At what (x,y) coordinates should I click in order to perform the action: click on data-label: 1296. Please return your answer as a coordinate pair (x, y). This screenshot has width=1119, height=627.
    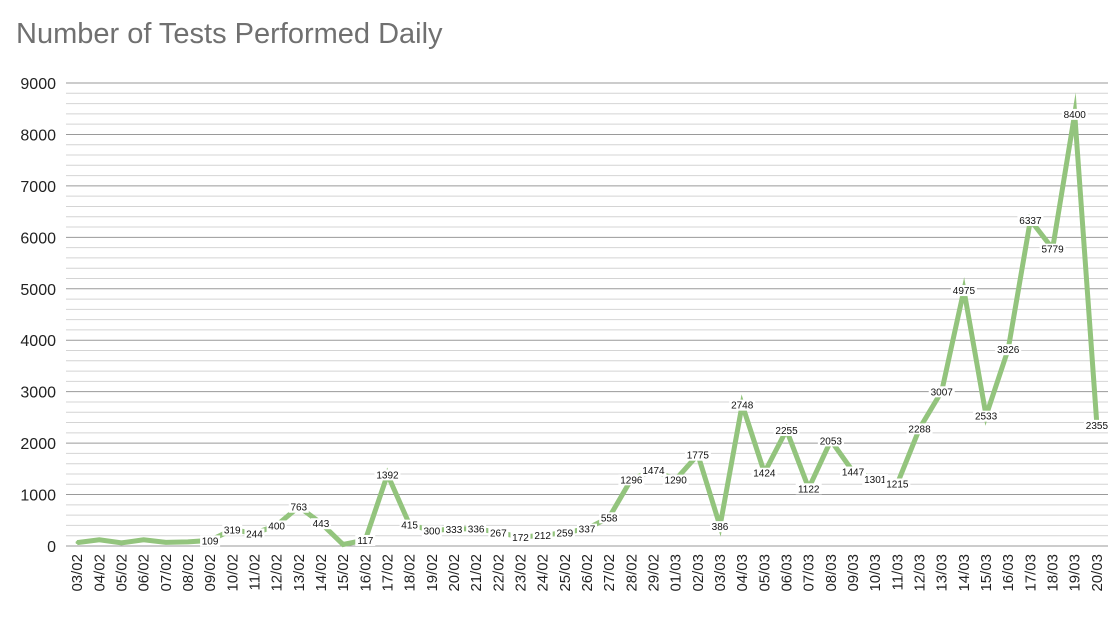
    Looking at the image, I should click on (631, 480).